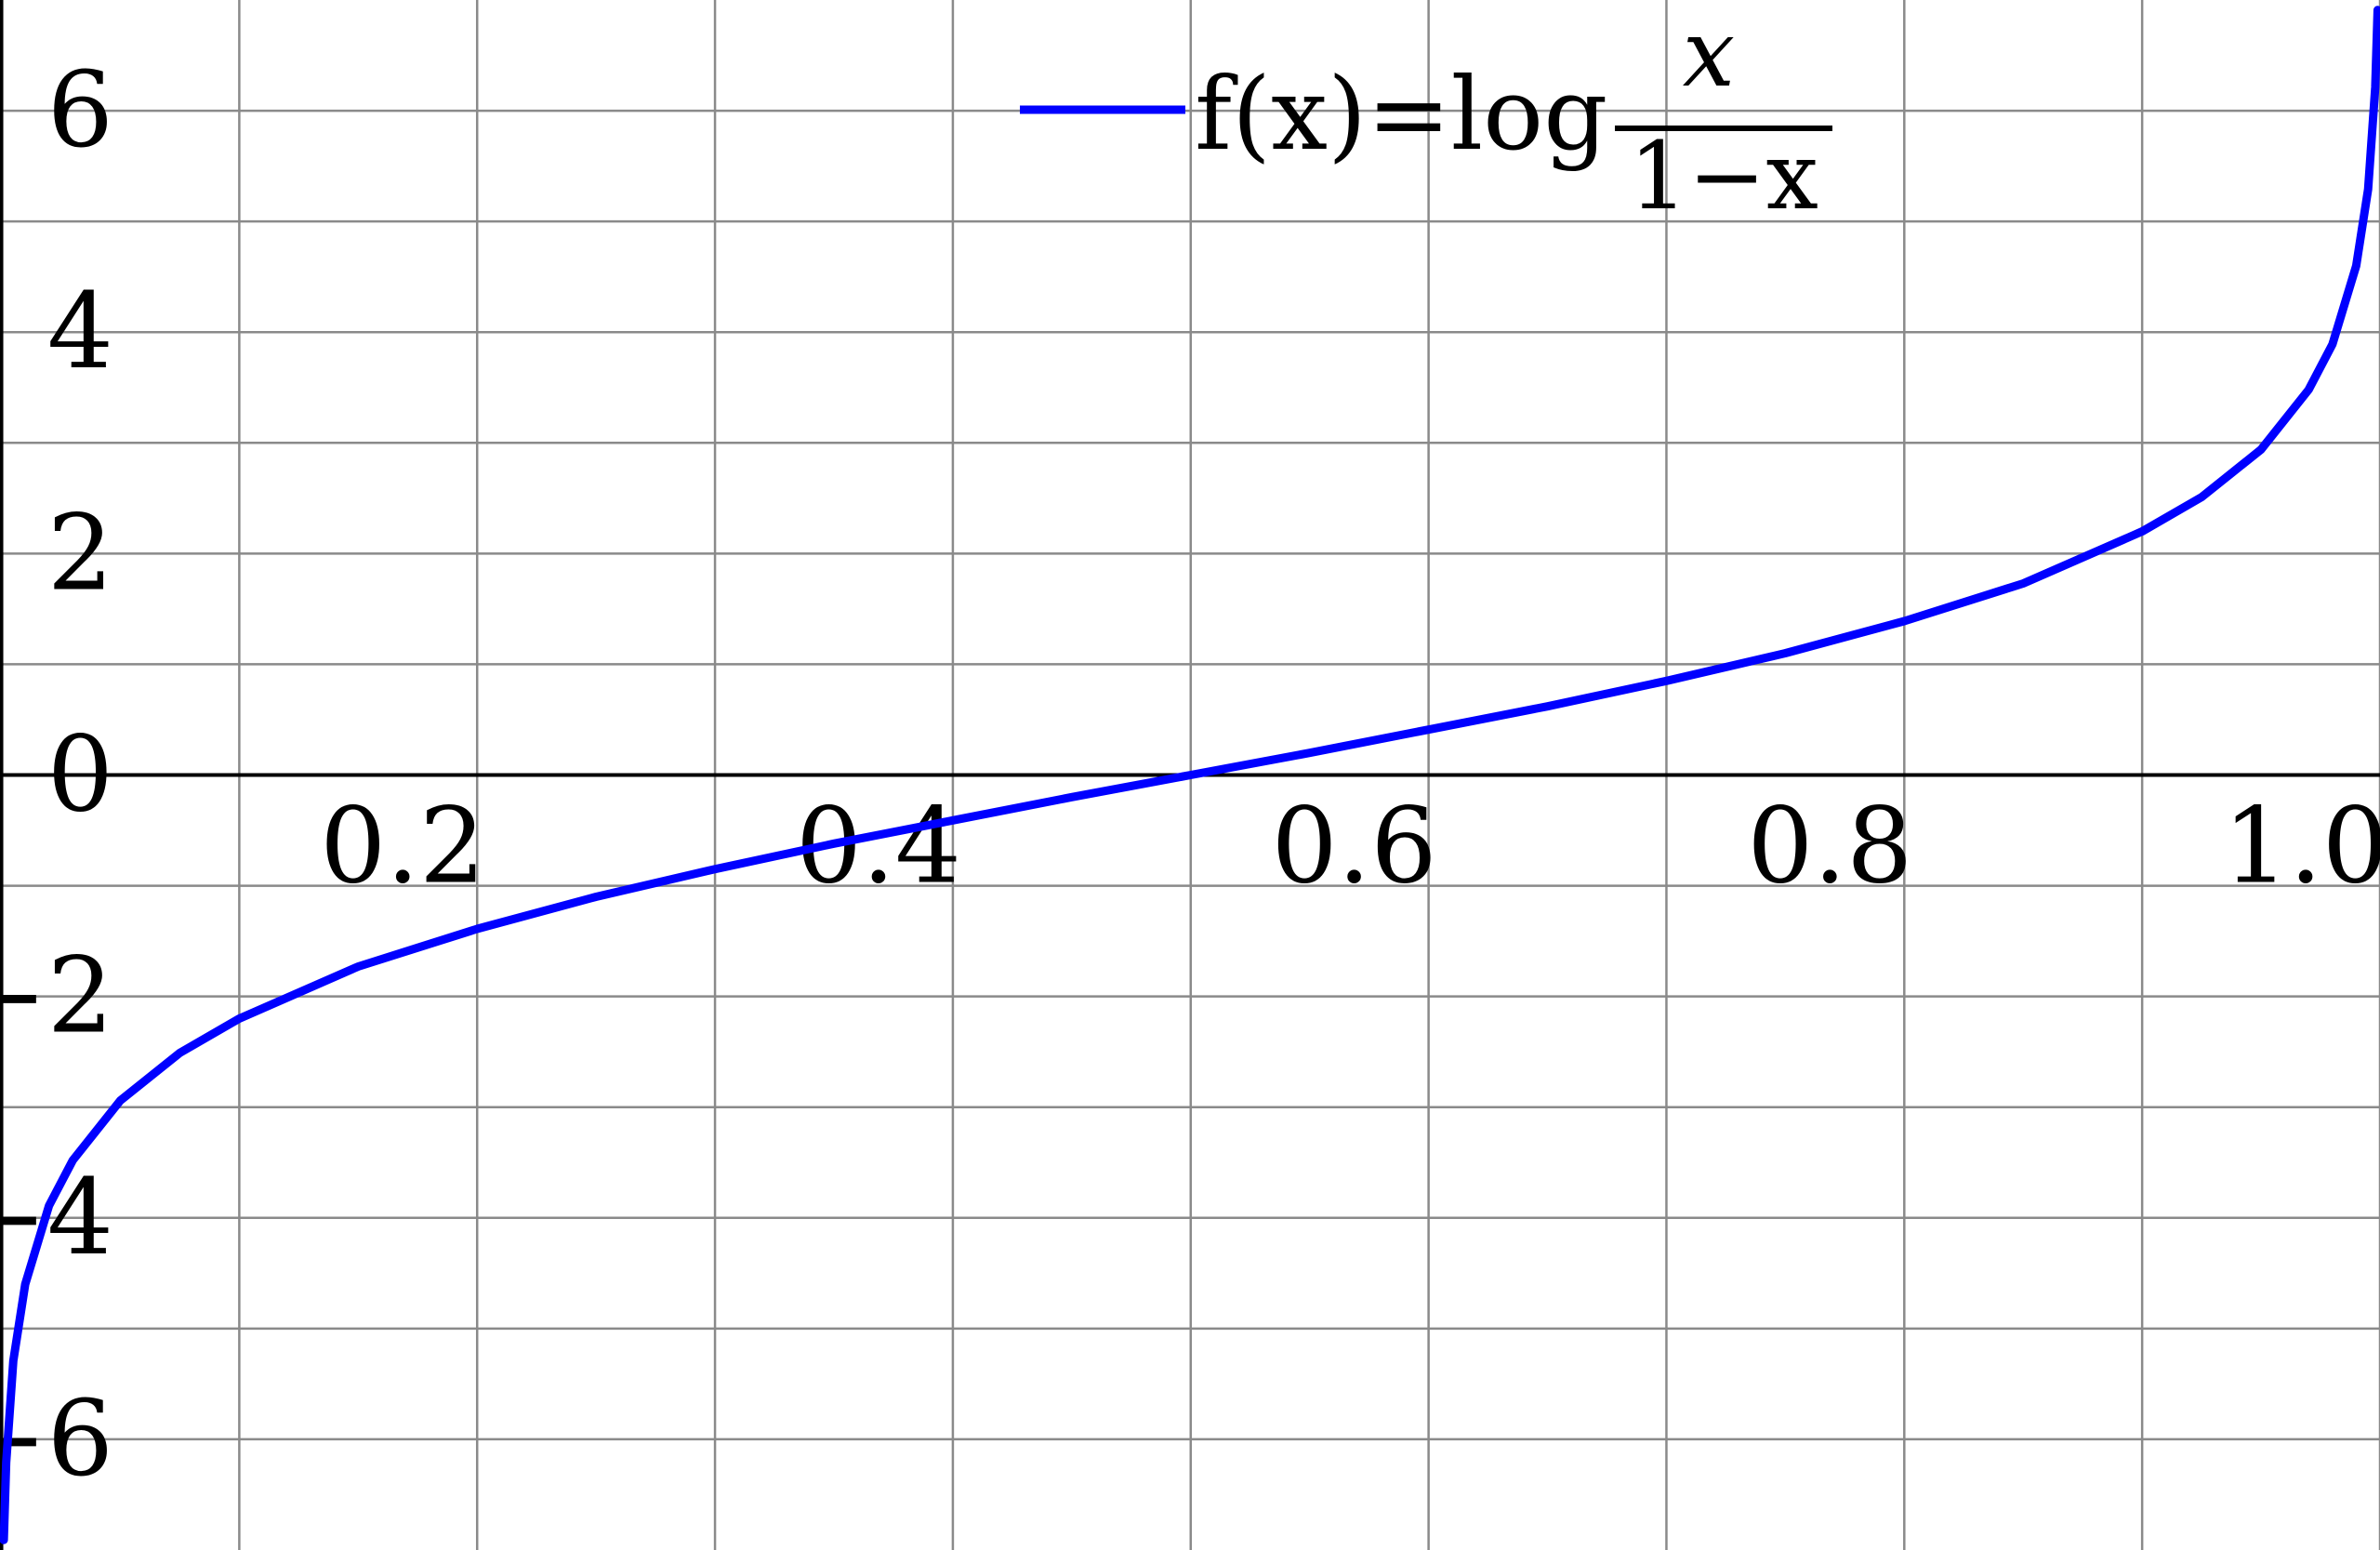  What do you see at coordinates (80, 332) in the screenshot?
I see `y-tick-label: 4` at bounding box center [80, 332].